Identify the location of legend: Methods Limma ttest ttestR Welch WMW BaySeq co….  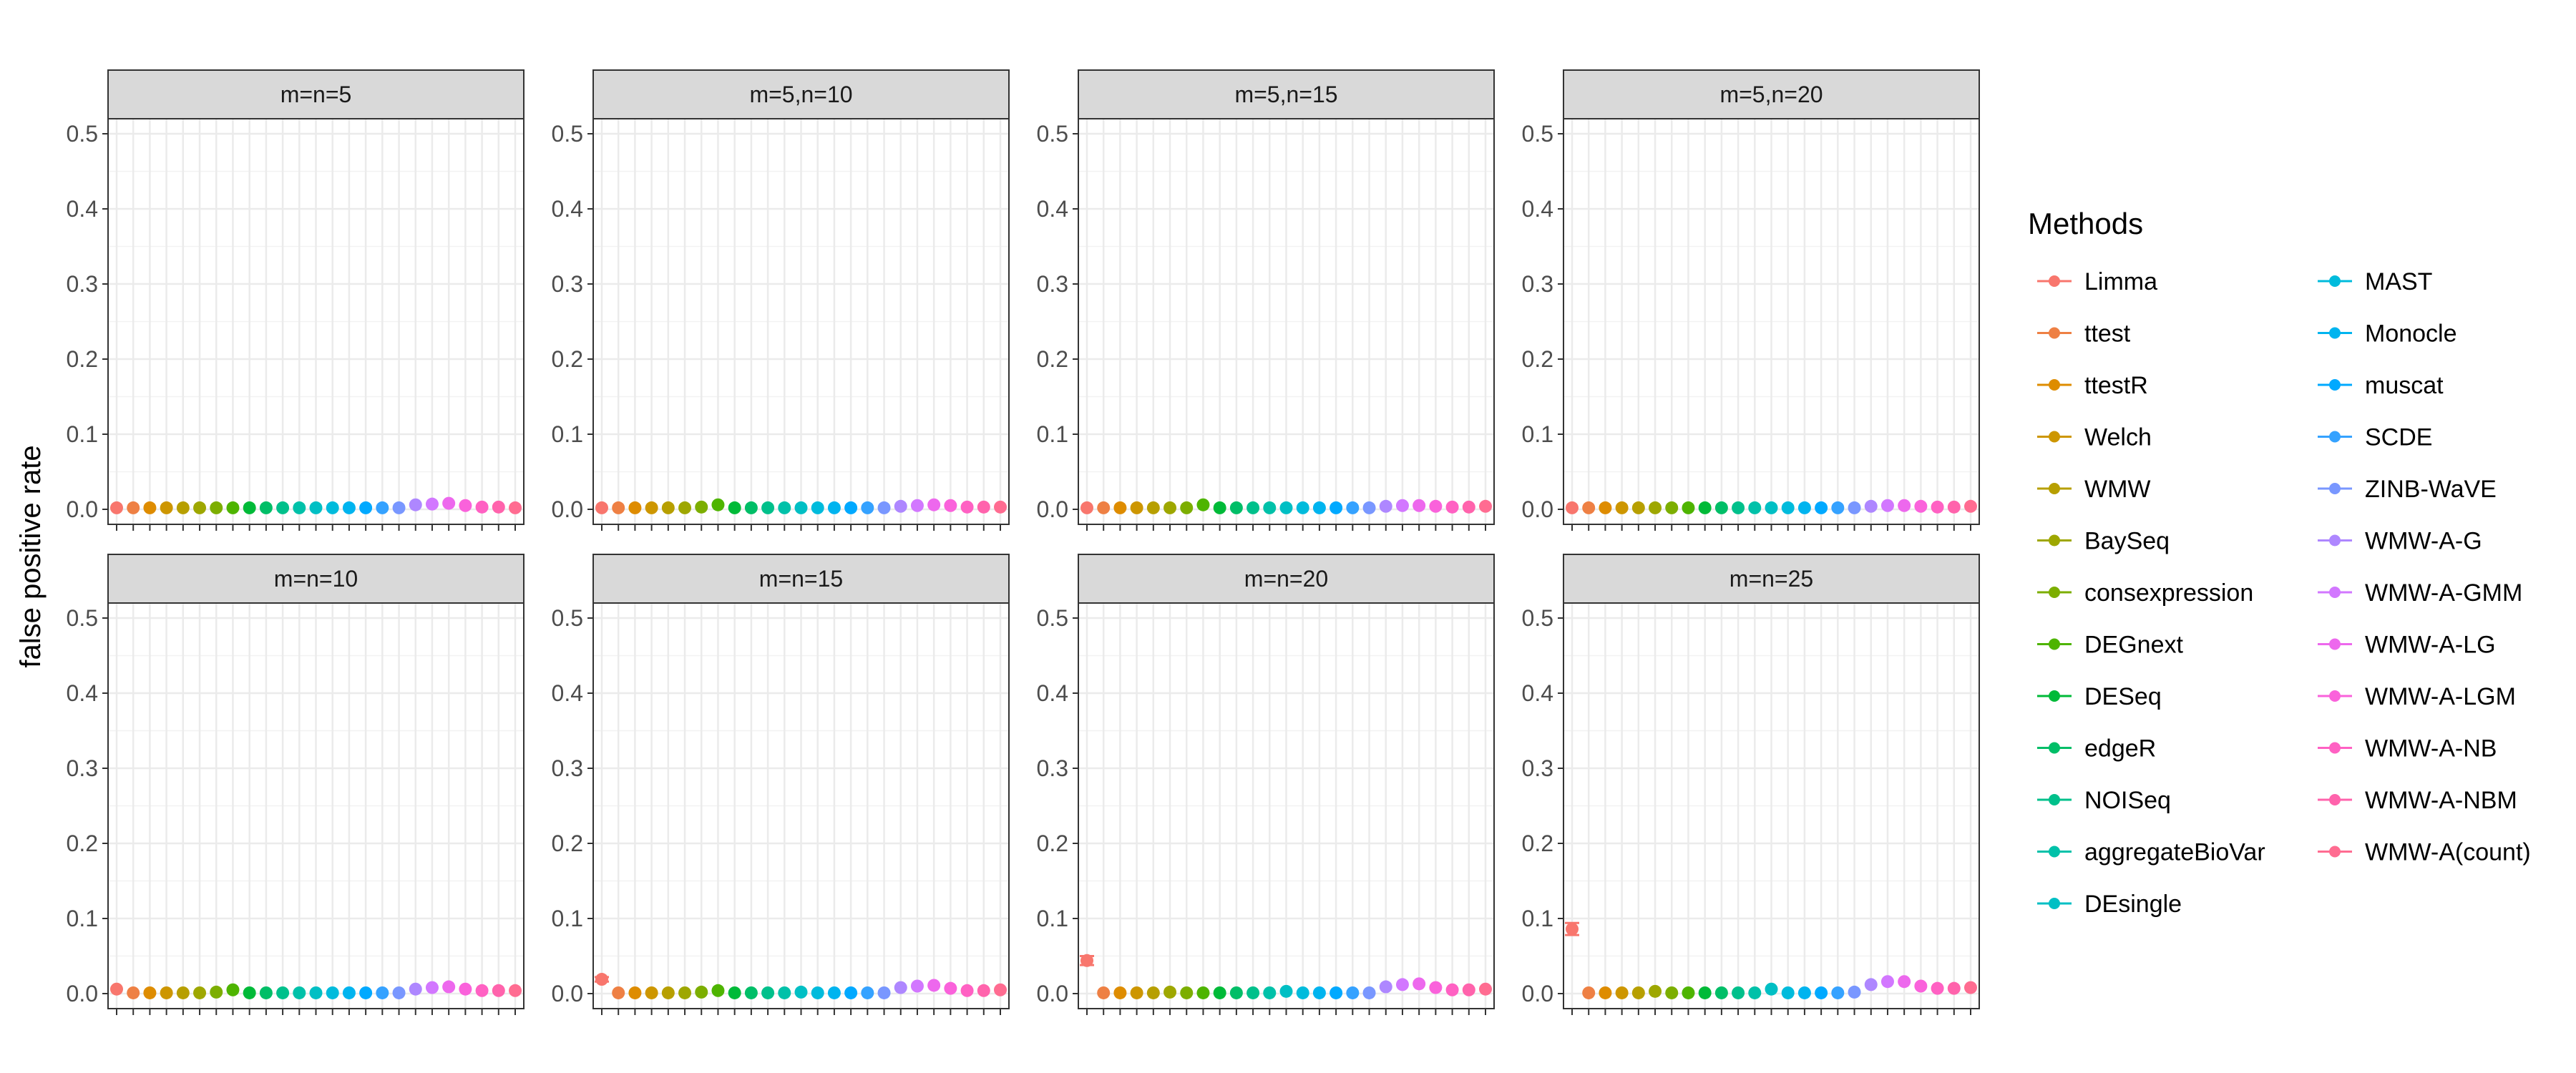
(2279, 562).